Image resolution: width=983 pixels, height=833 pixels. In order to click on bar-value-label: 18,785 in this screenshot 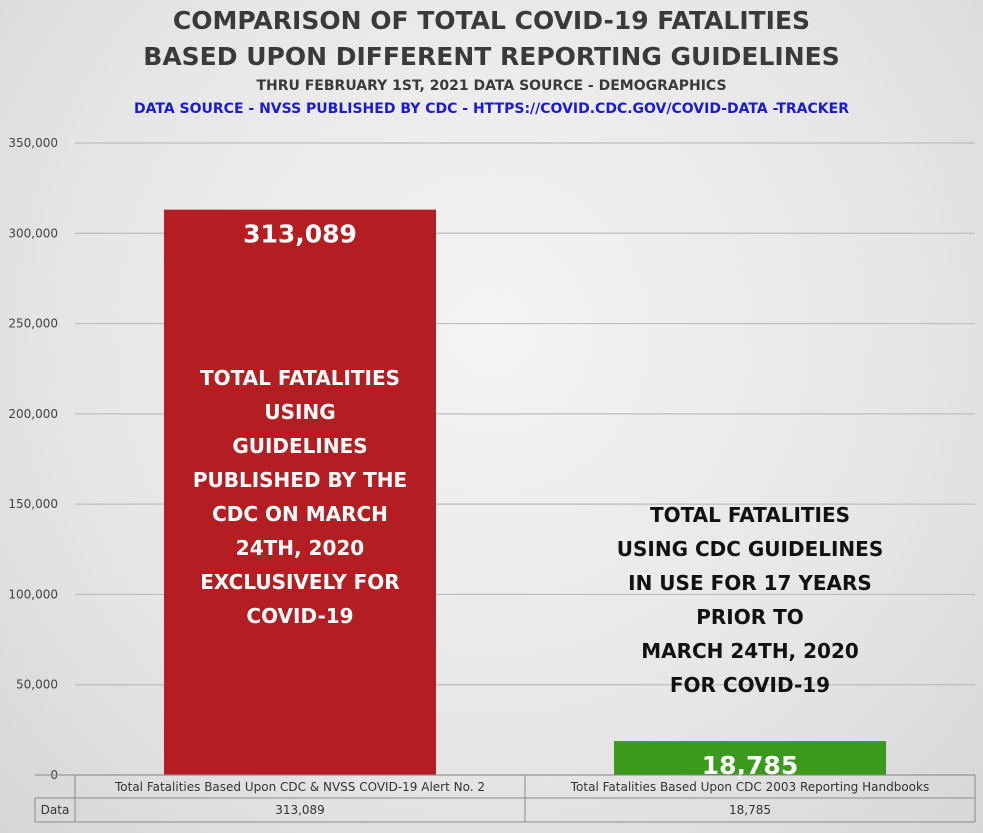, I will do `click(750, 765)`.